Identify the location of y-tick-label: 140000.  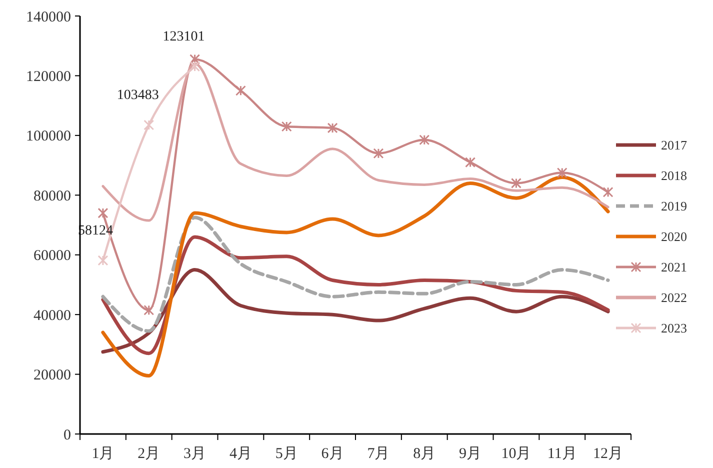
(48, 17).